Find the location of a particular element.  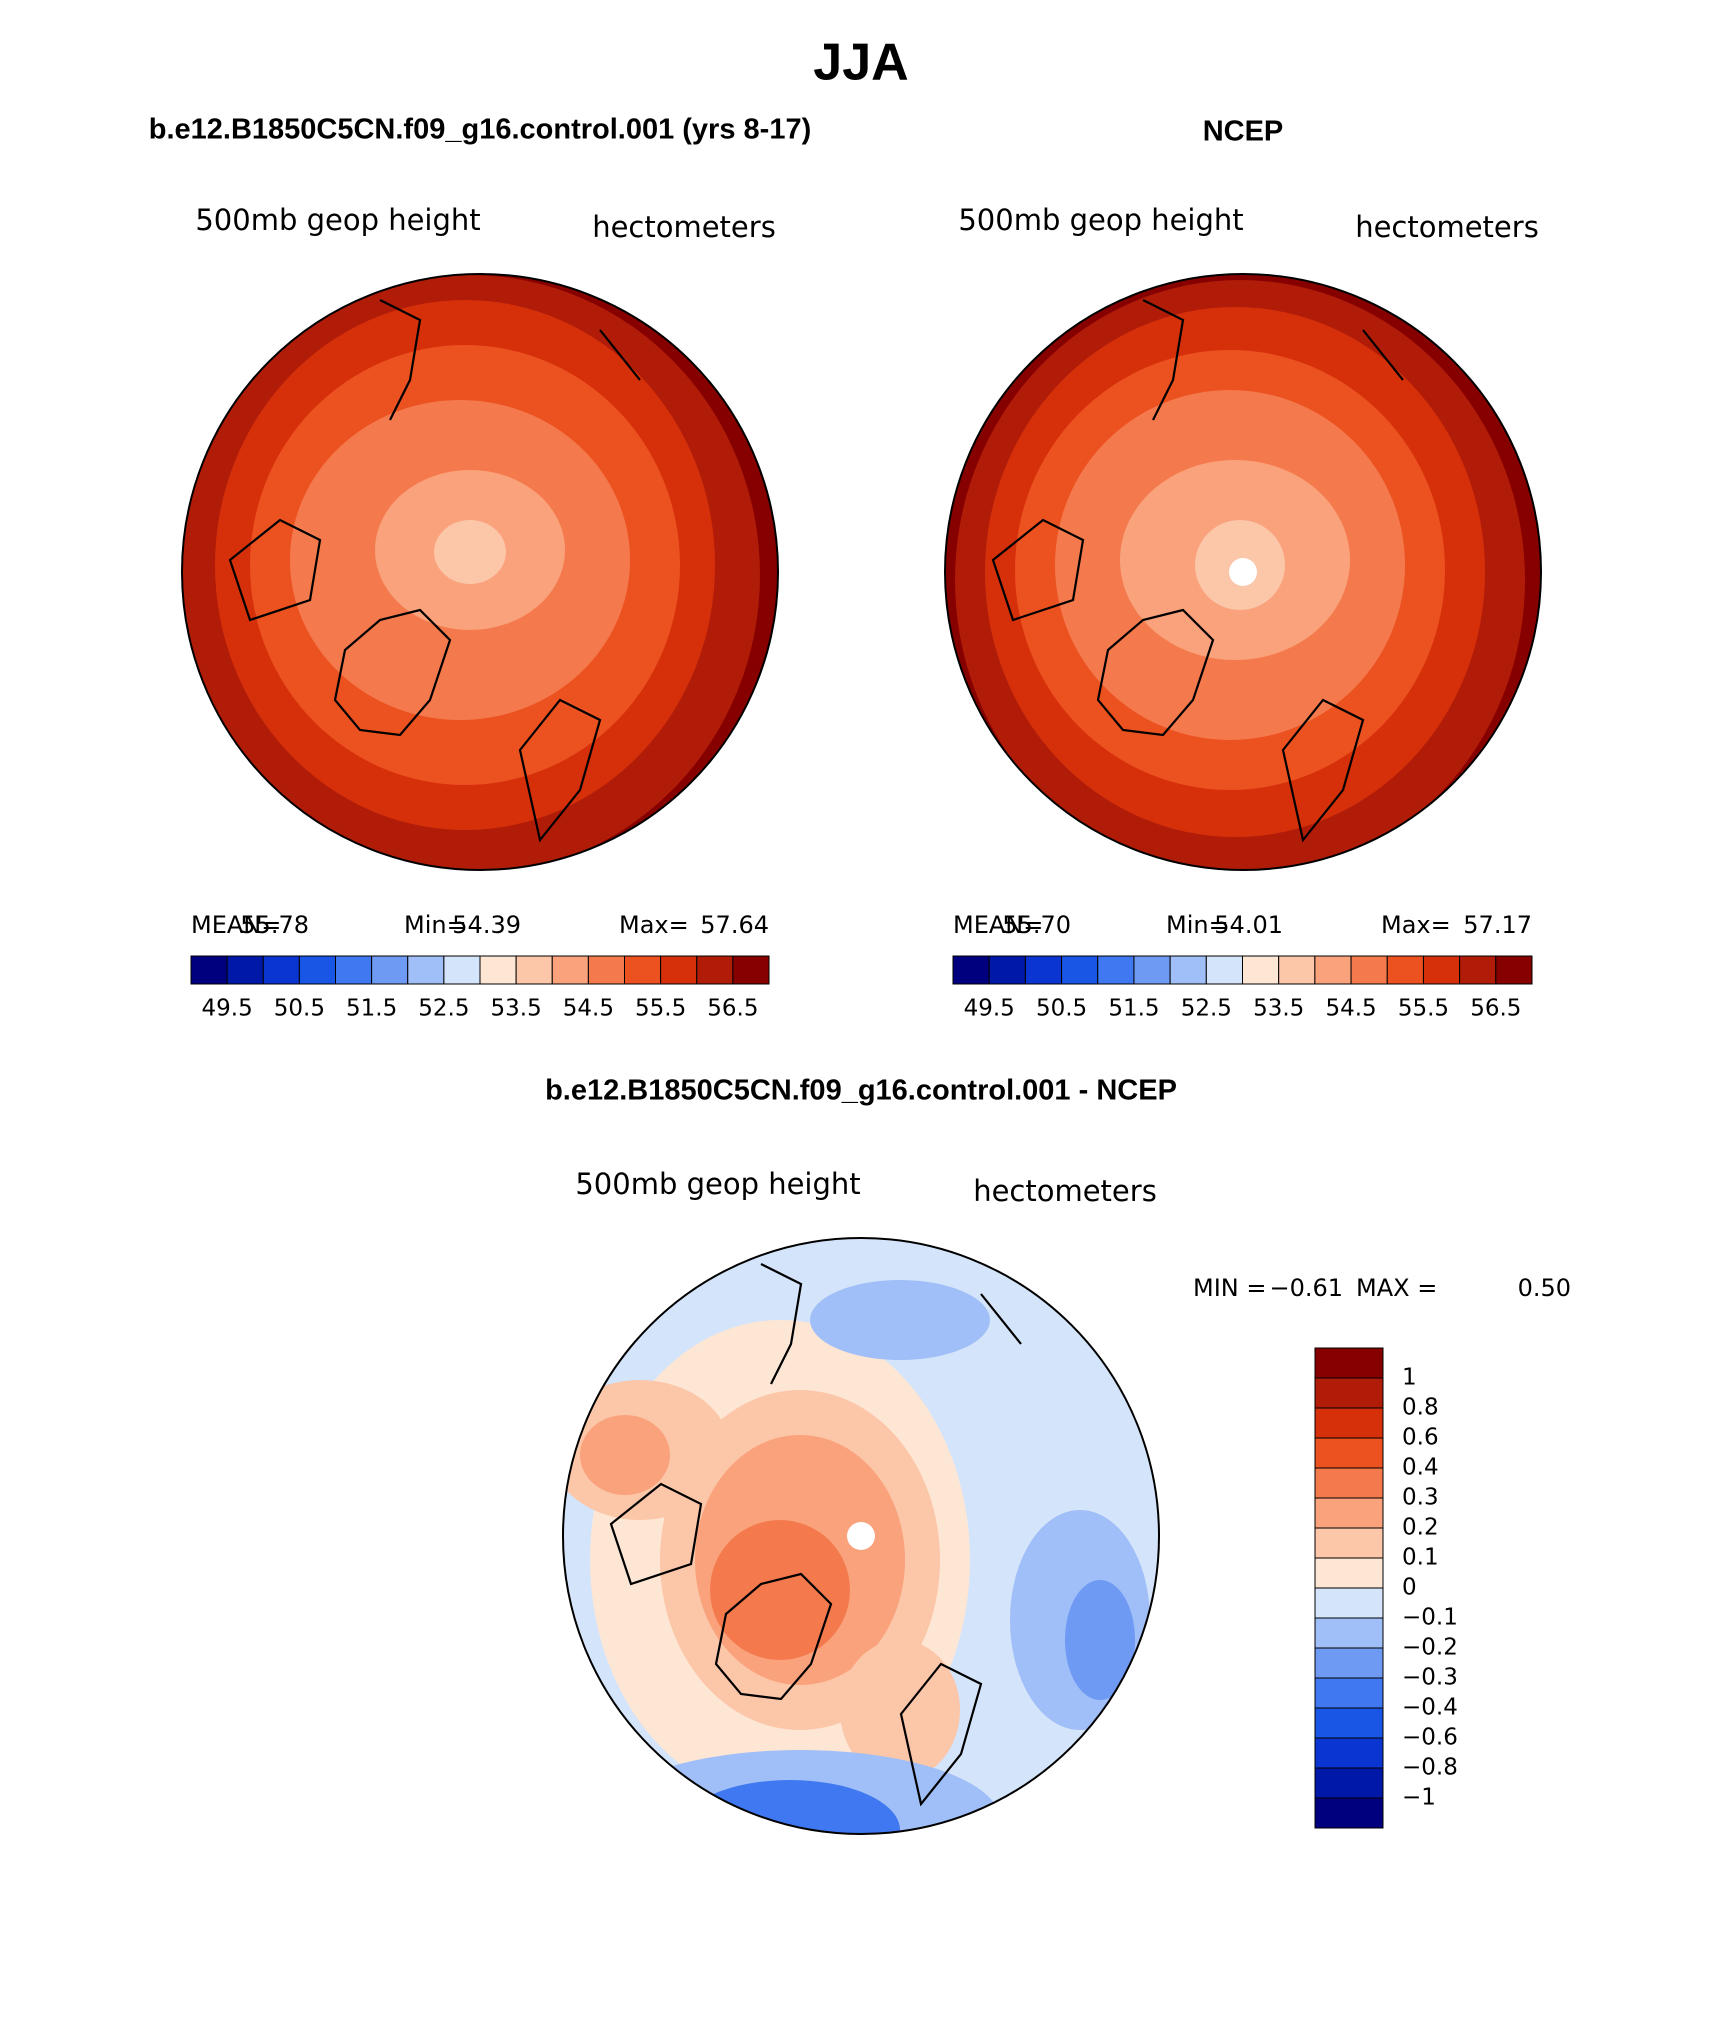

stat-text: 54.01 is located at coordinates (1248, 925).